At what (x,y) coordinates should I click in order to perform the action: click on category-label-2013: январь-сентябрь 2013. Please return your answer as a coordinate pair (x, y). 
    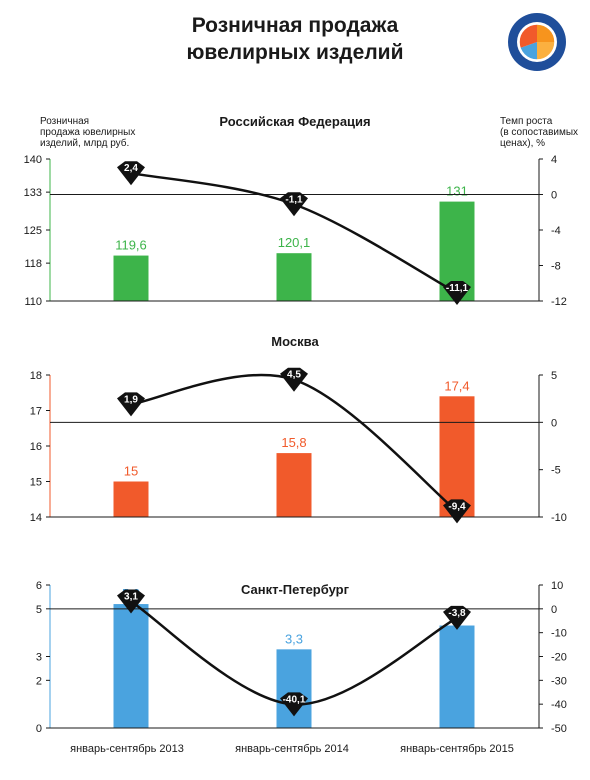
    Looking at the image, I should click on (127, 749).